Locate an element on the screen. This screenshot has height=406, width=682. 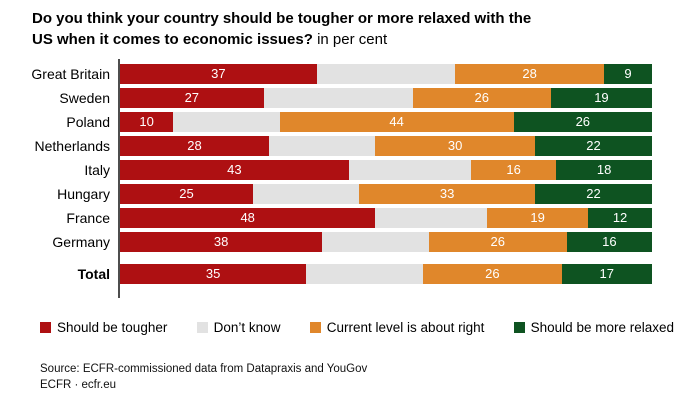
bar-segment: 37 is located at coordinates (218, 74).